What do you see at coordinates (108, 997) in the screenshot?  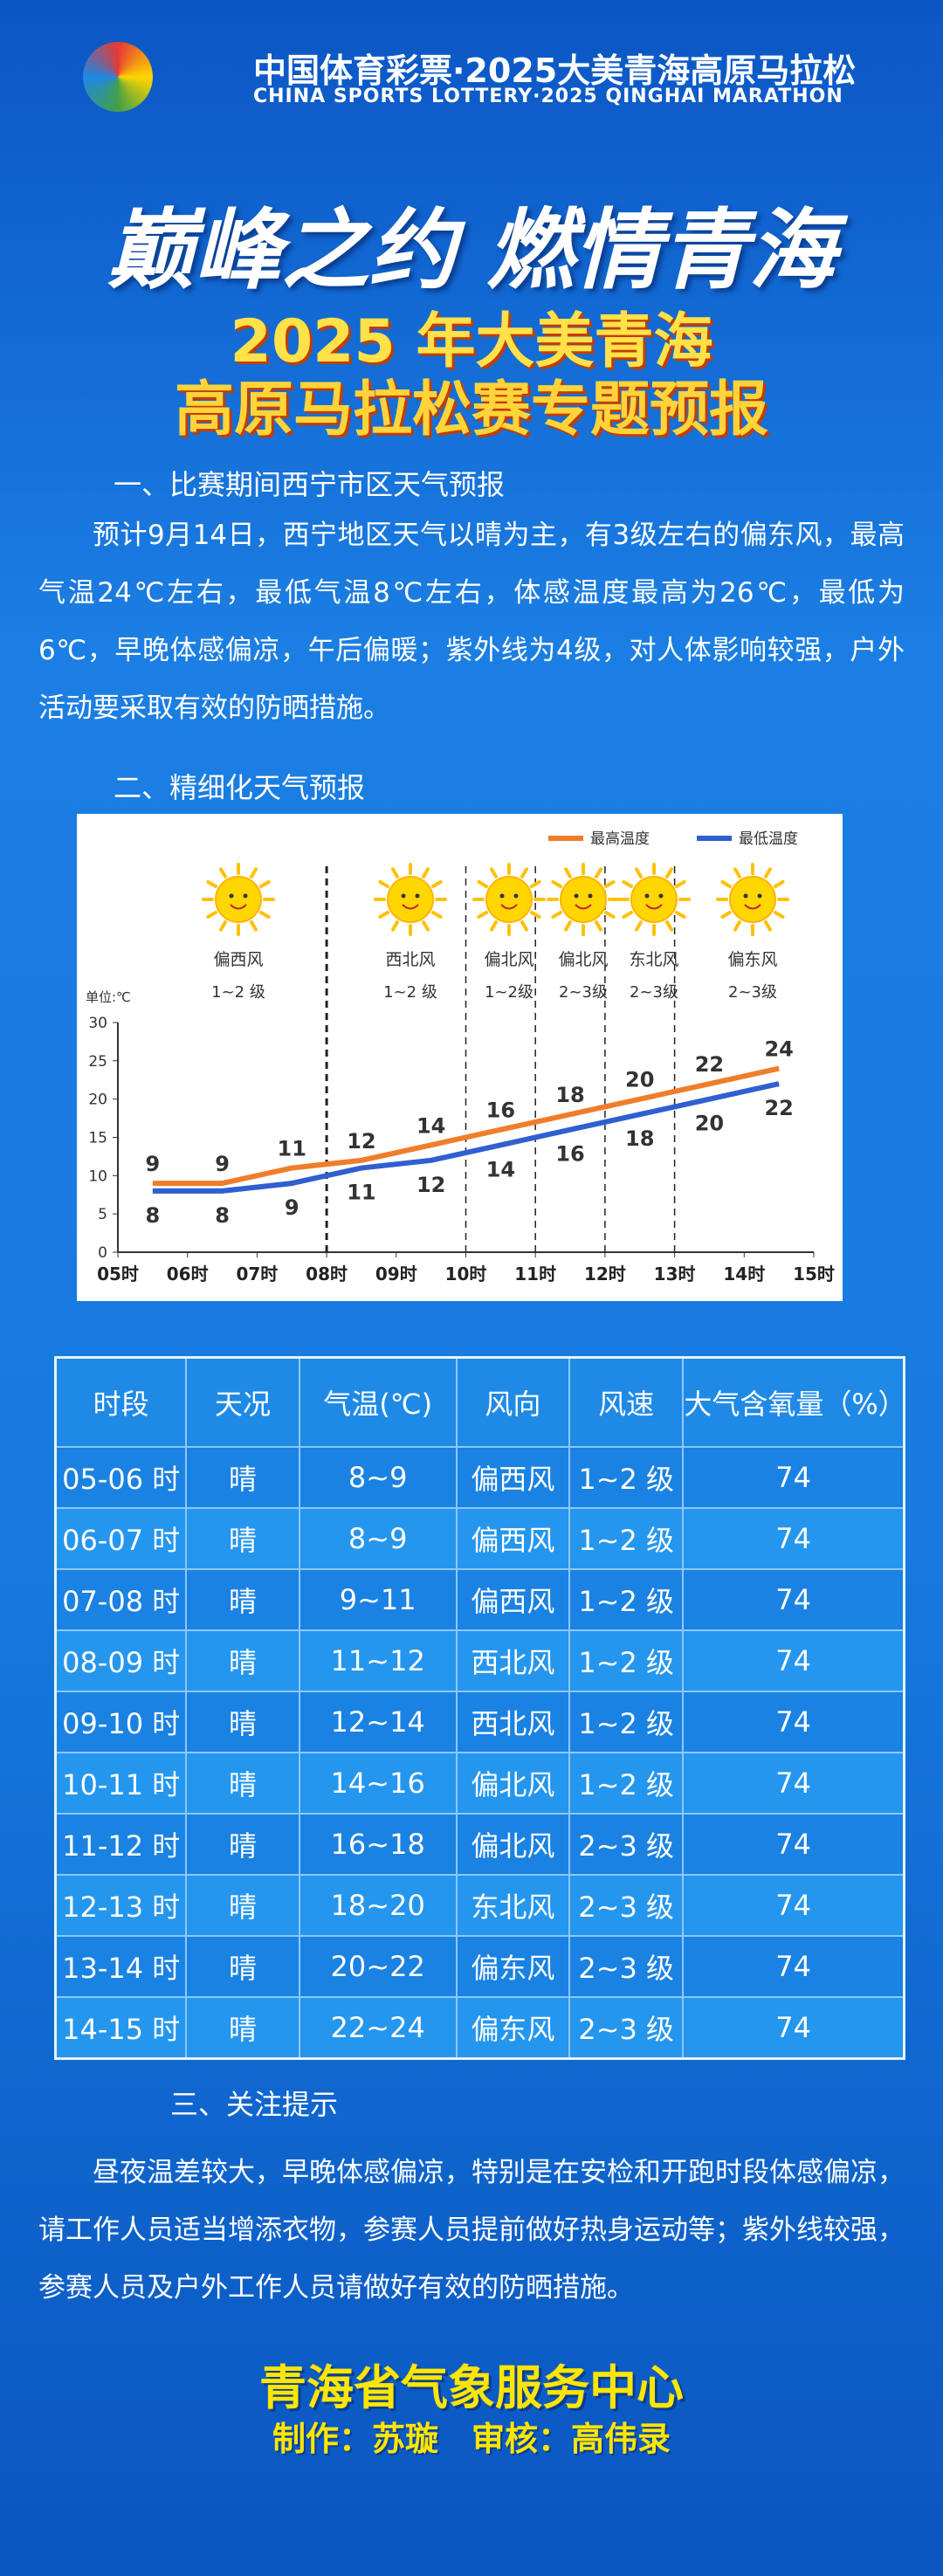 I see `y-axis-label: 单位:℃` at bounding box center [108, 997].